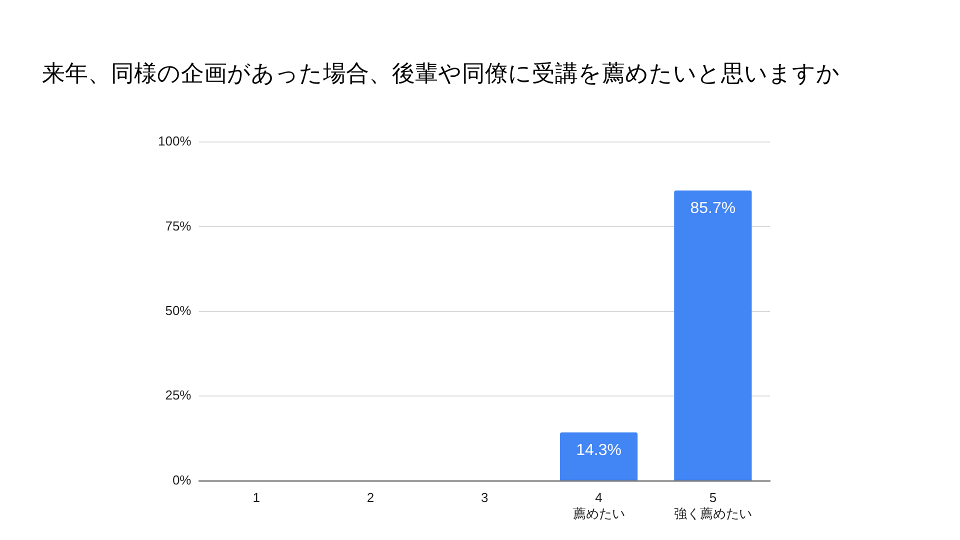 Image resolution: width=960 pixels, height=540 pixels. I want to click on y-tick-label: 50%, so click(178, 310).